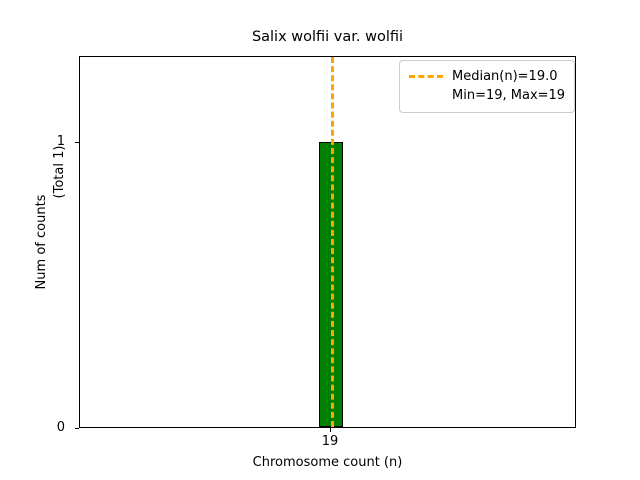 Image resolution: width=640 pixels, height=480 pixels. Describe the element at coordinates (59, 172) in the screenshot. I see `y-axis-label-sub: (Total 1)` at that location.